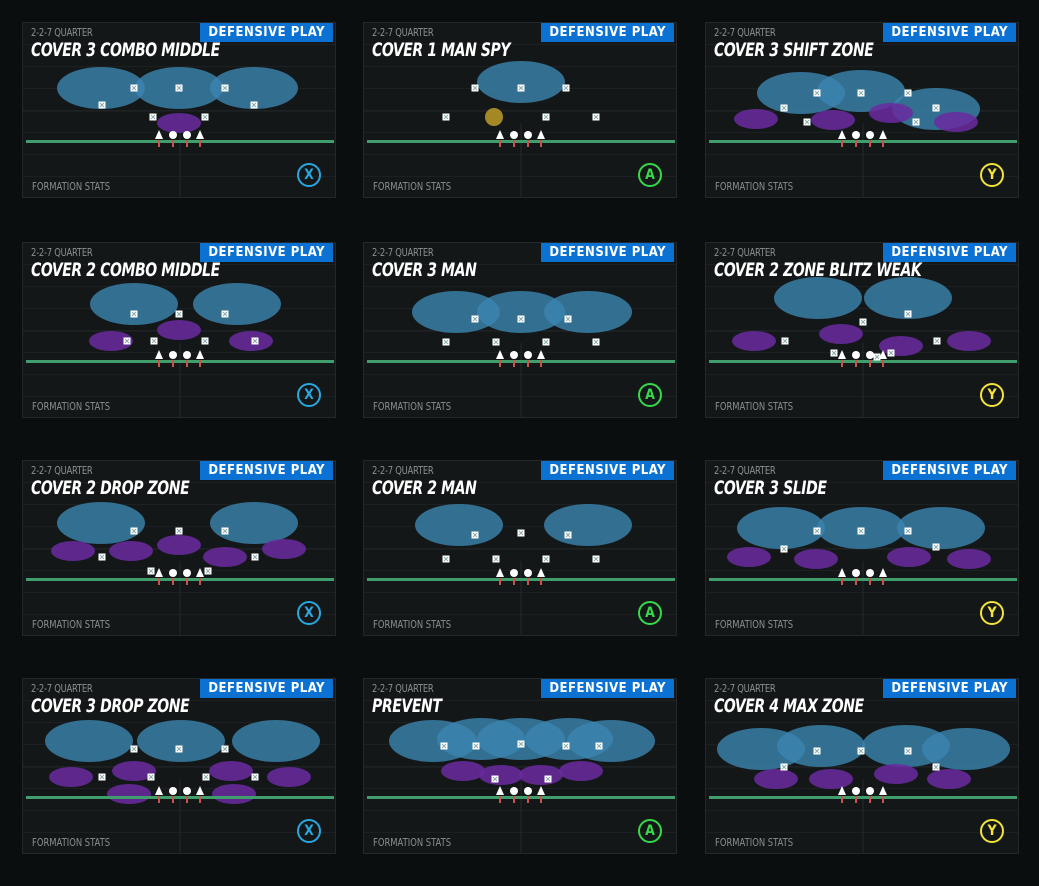 Image resolution: width=1039 pixels, height=886 pixels. Describe the element at coordinates (110, 488) in the screenshot. I see `play-title: COVER 2 DROP ZONE` at that location.